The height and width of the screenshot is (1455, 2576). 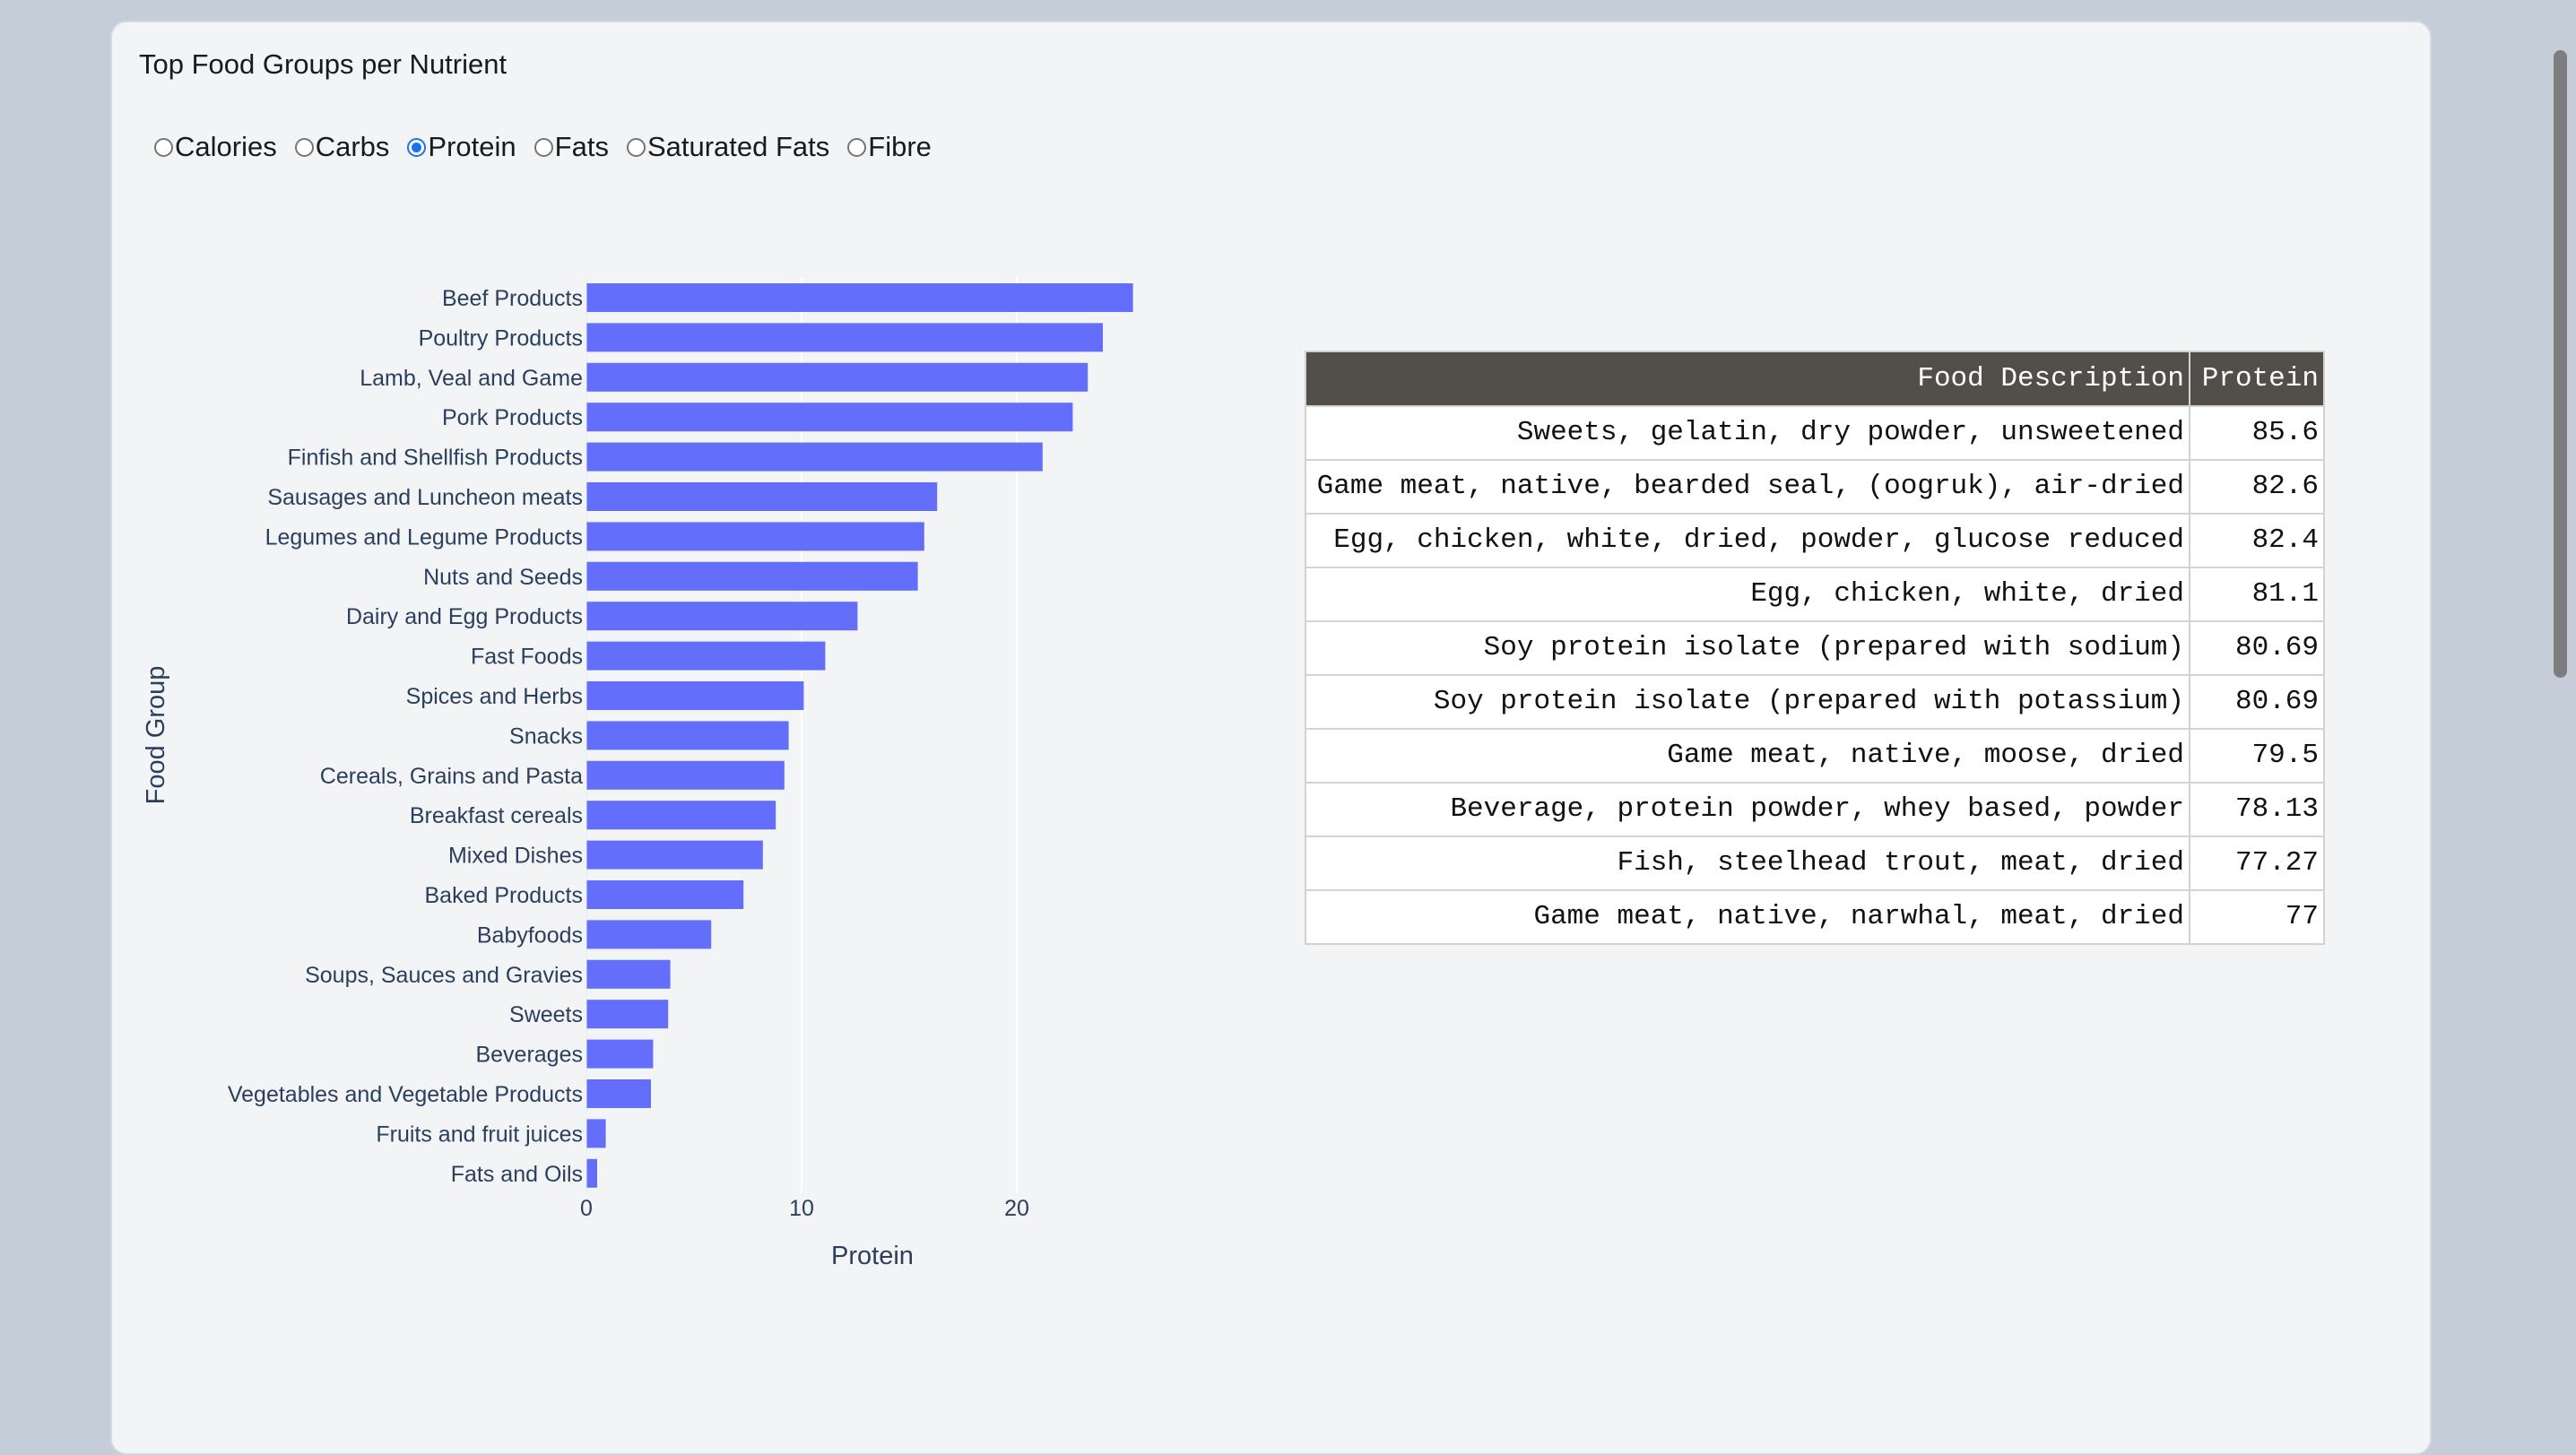 What do you see at coordinates (2257, 809) in the screenshot?
I see `cell-protein-value: 78.13` at bounding box center [2257, 809].